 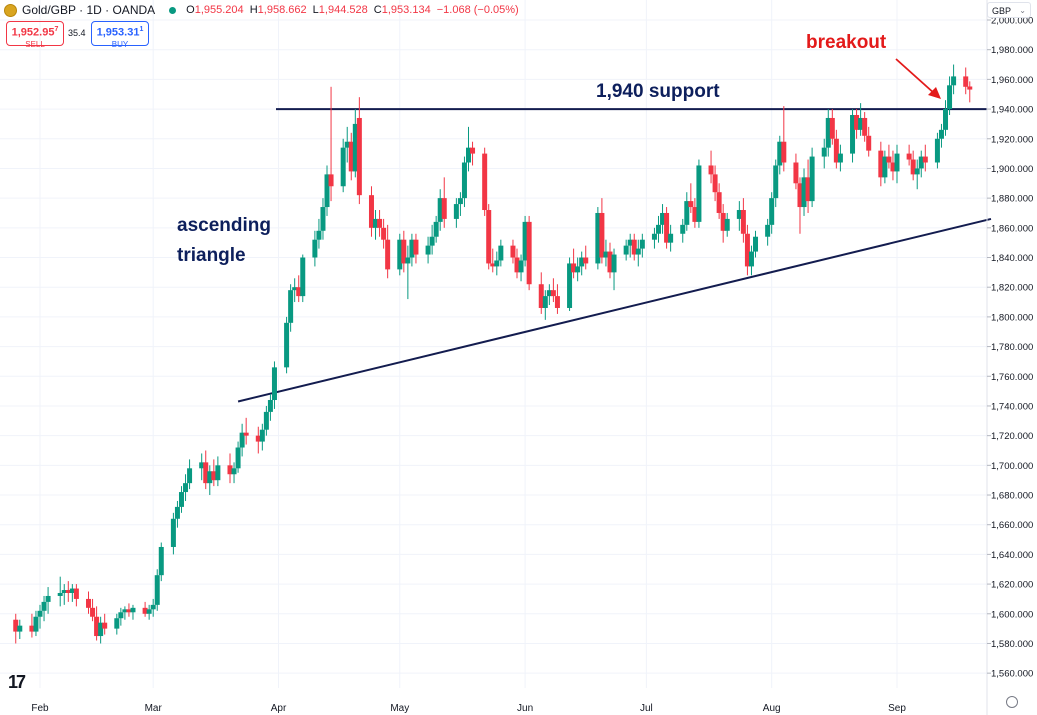 I want to click on settings-gear-icon, so click(x=1012, y=702).